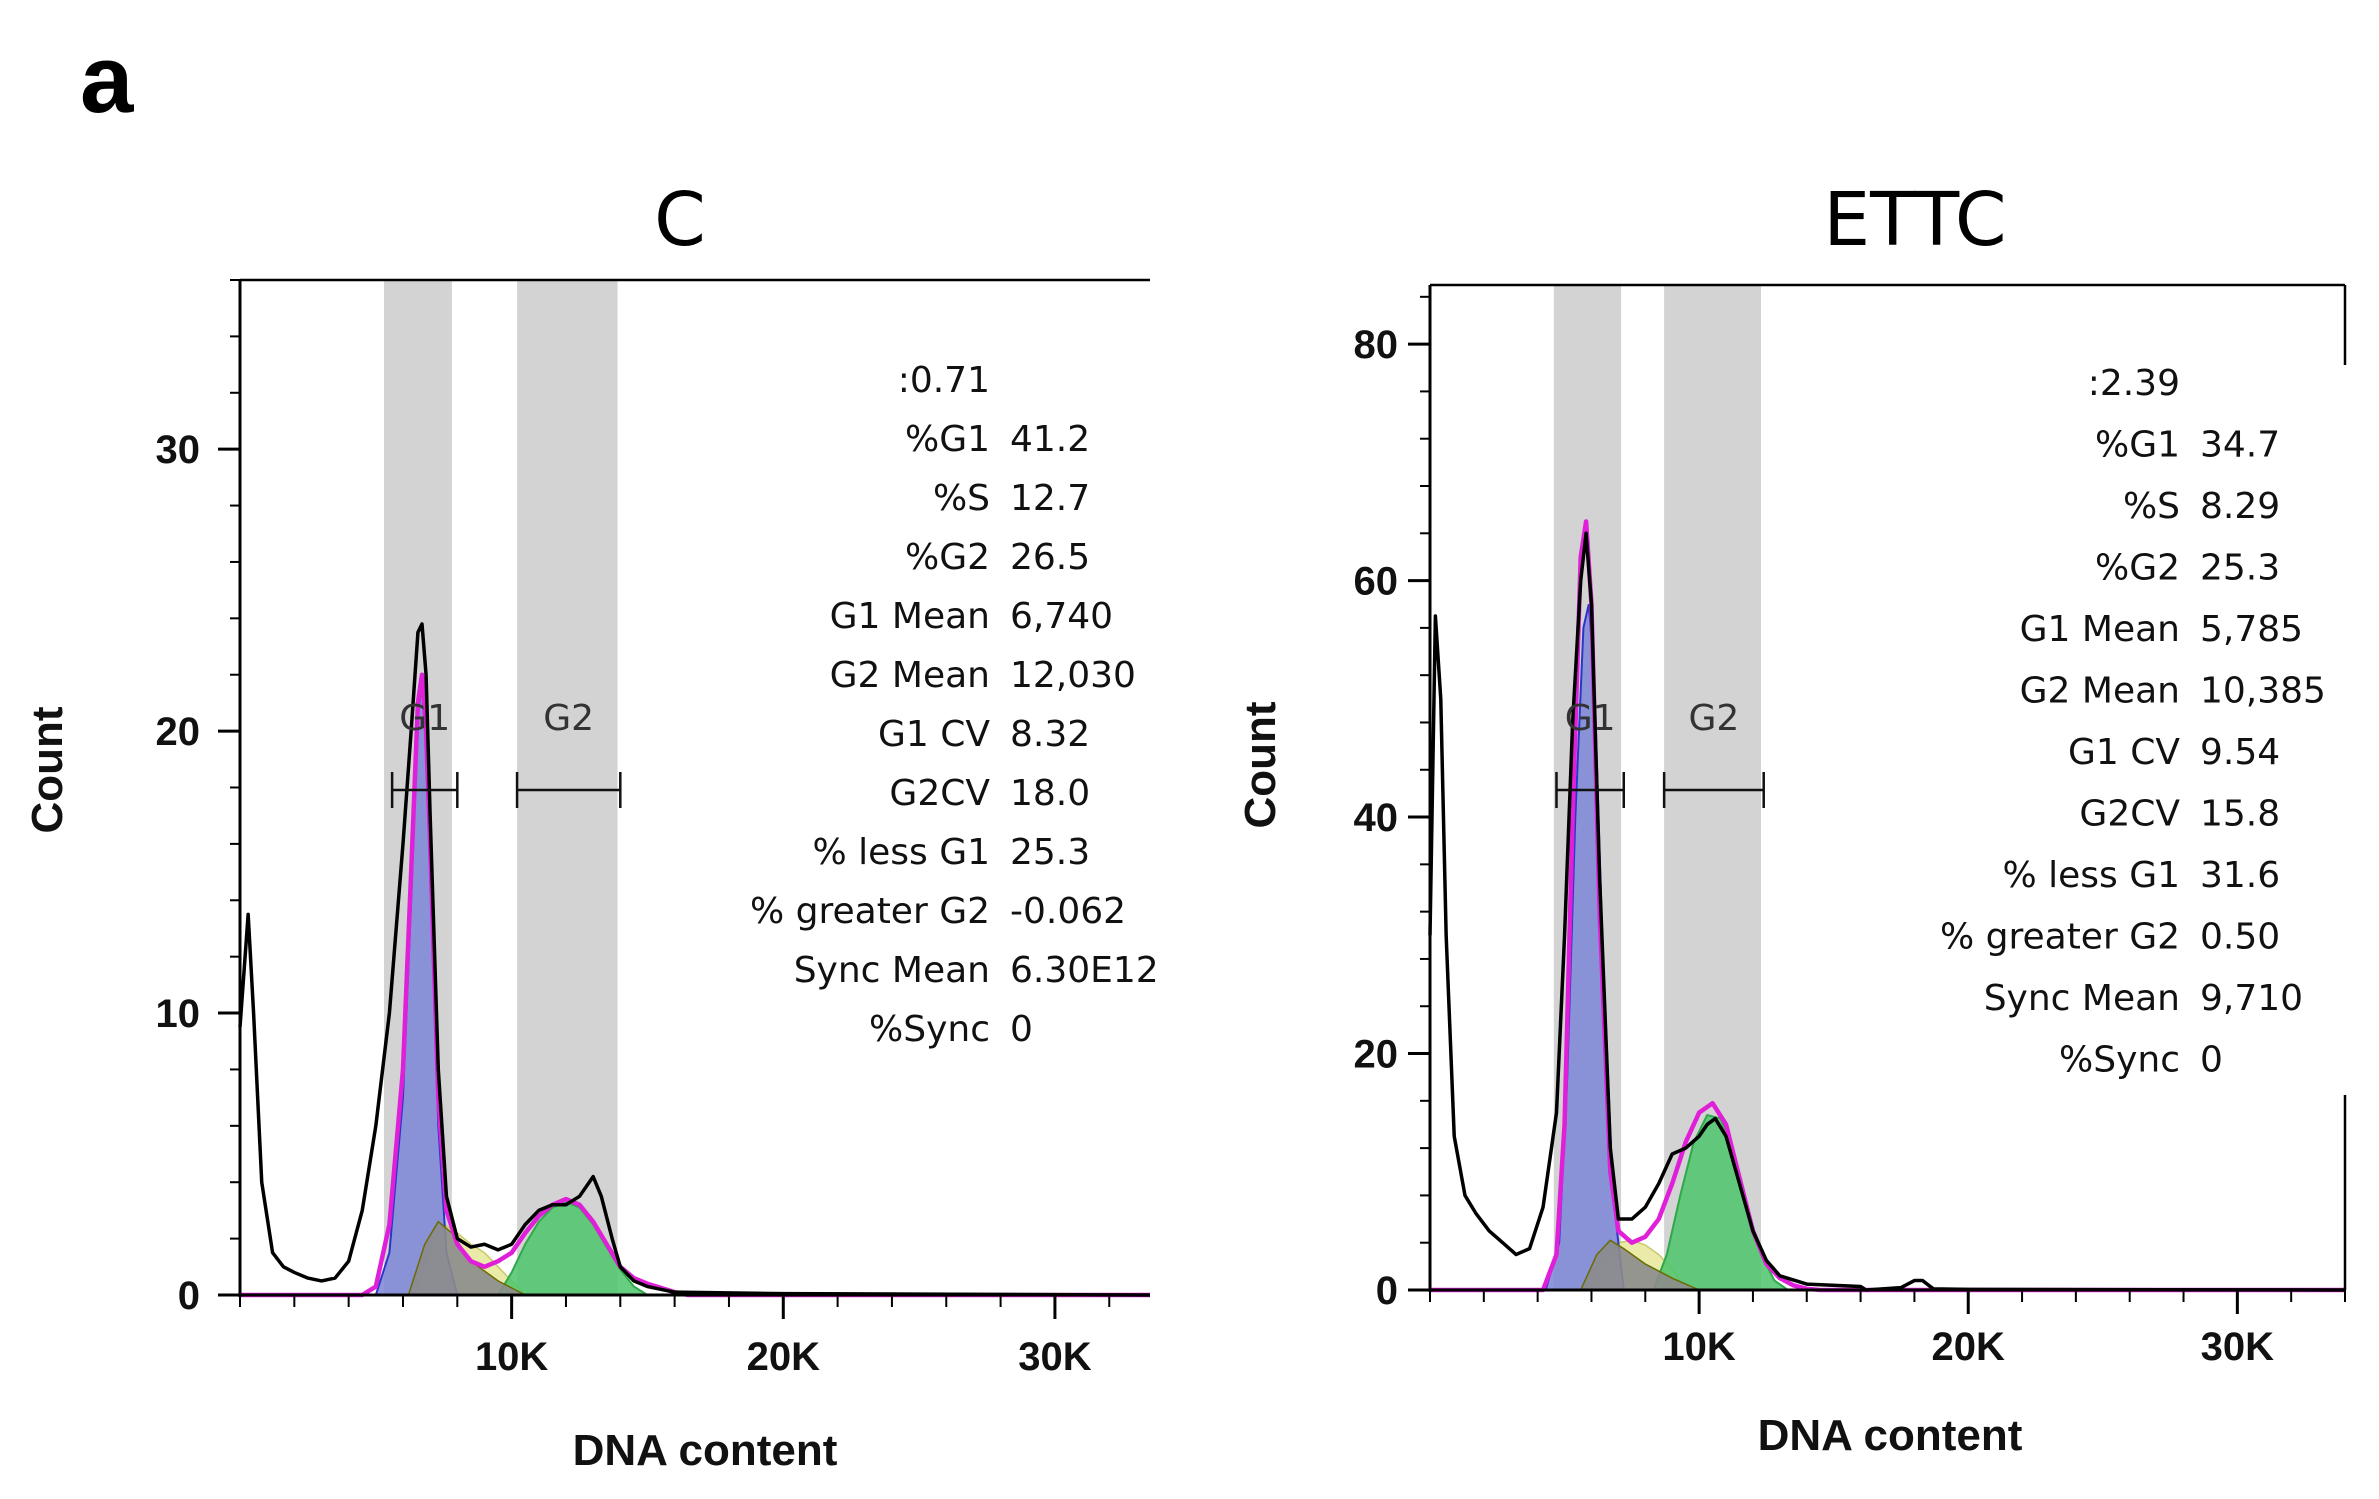 The width and height of the screenshot is (2379, 1499). I want to click on chart-title: C, so click(680, 220).